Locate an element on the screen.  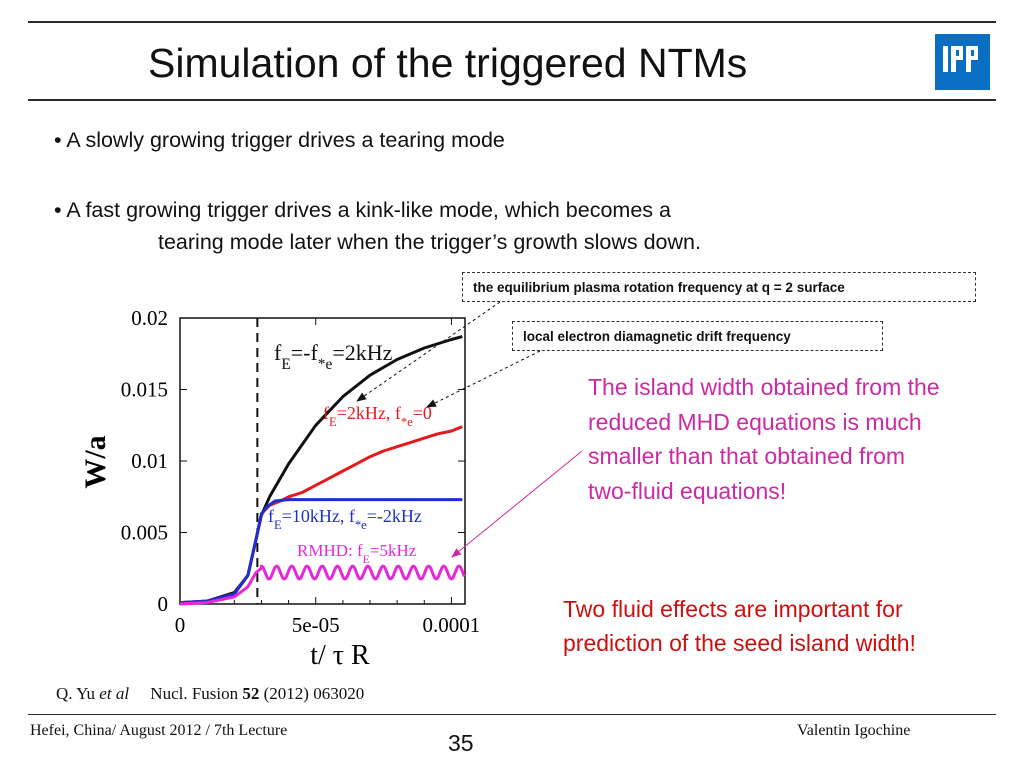
x-tick-label: 0 is located at coordinates (180, 625).